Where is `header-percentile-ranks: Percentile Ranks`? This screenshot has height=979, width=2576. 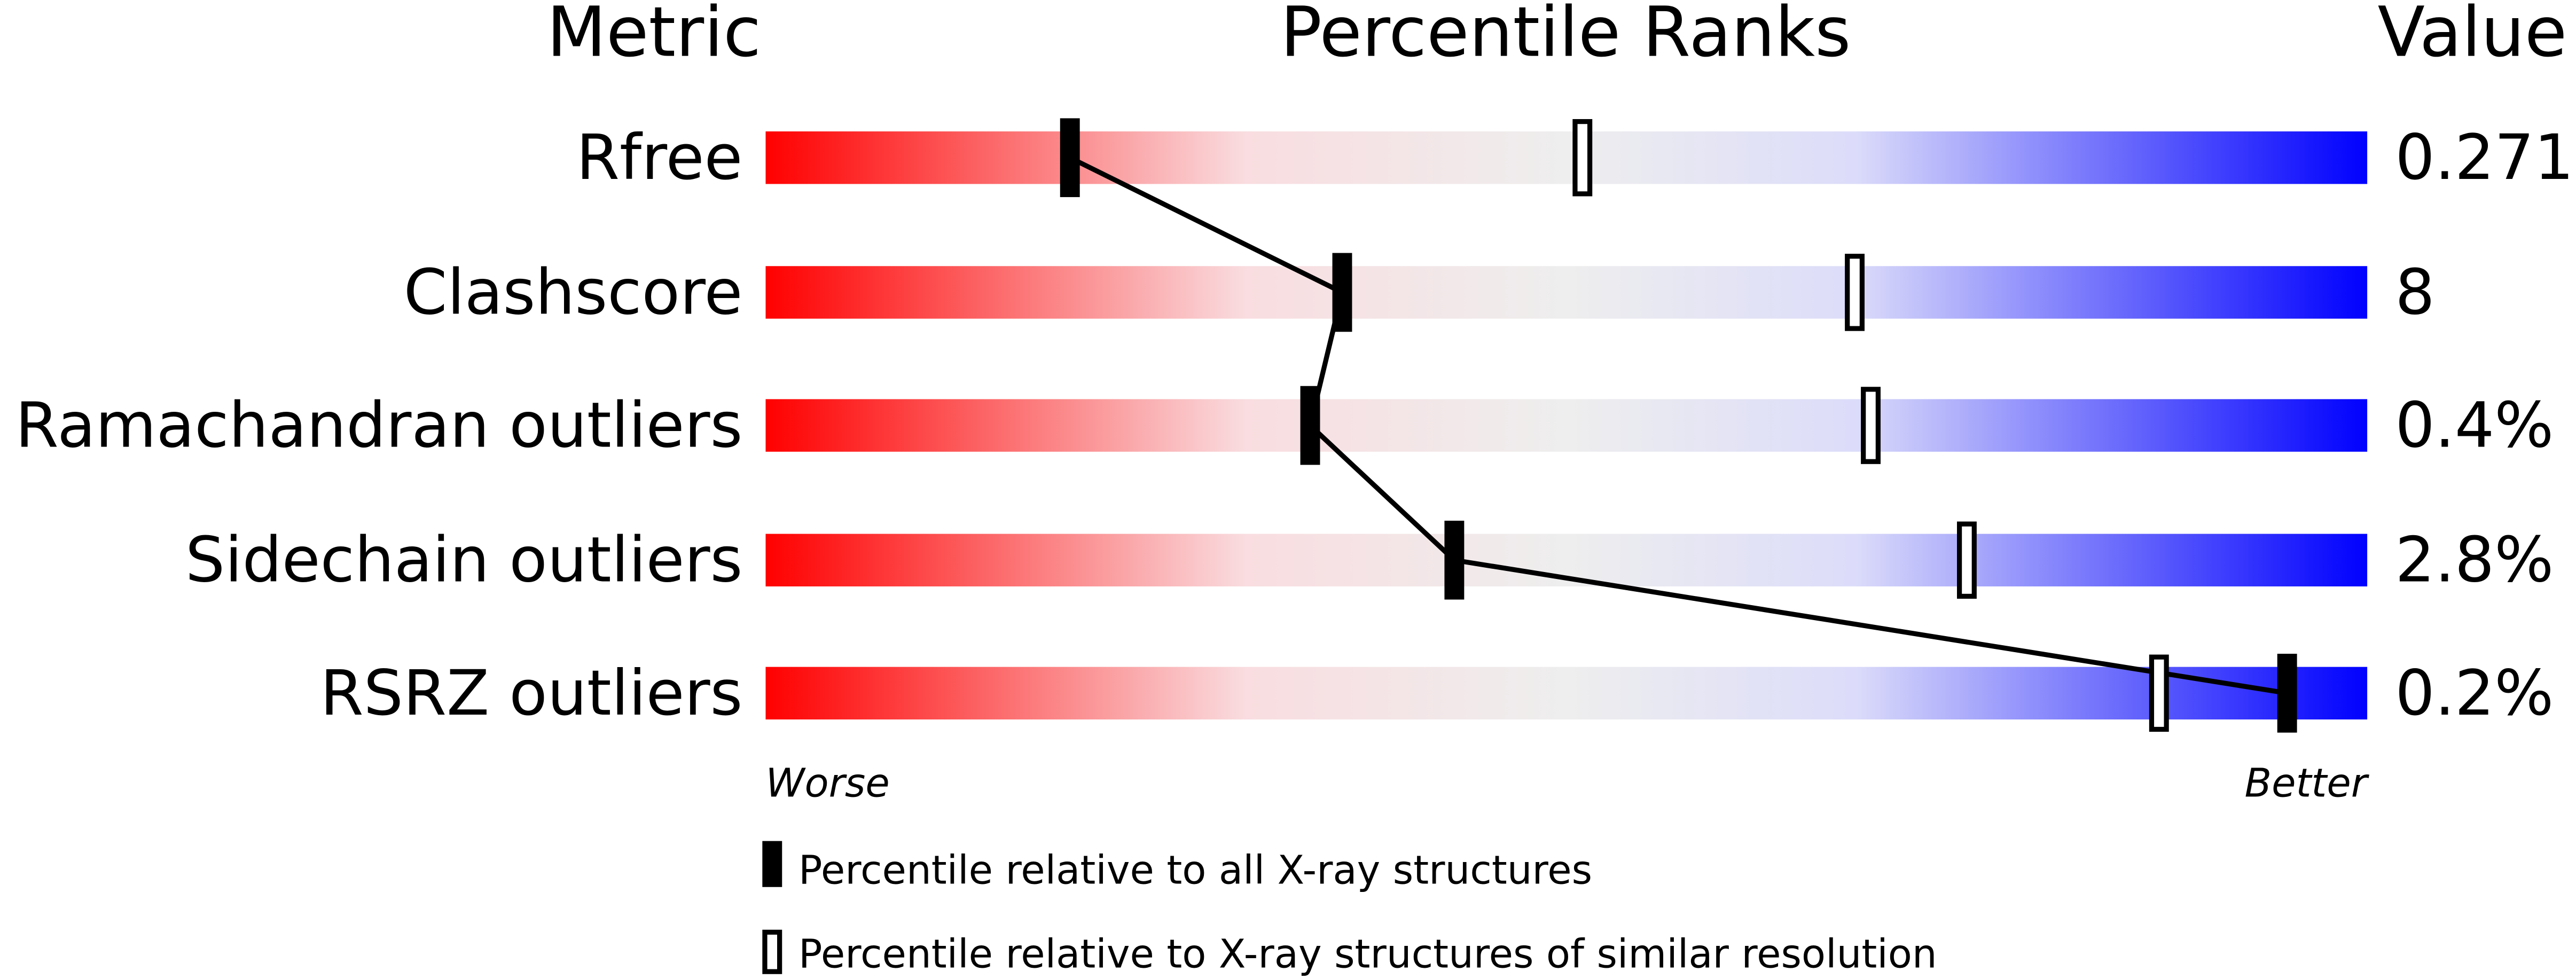
header-percentile-ranks: Percentile Ranks is located at coordinates (1565, 36).